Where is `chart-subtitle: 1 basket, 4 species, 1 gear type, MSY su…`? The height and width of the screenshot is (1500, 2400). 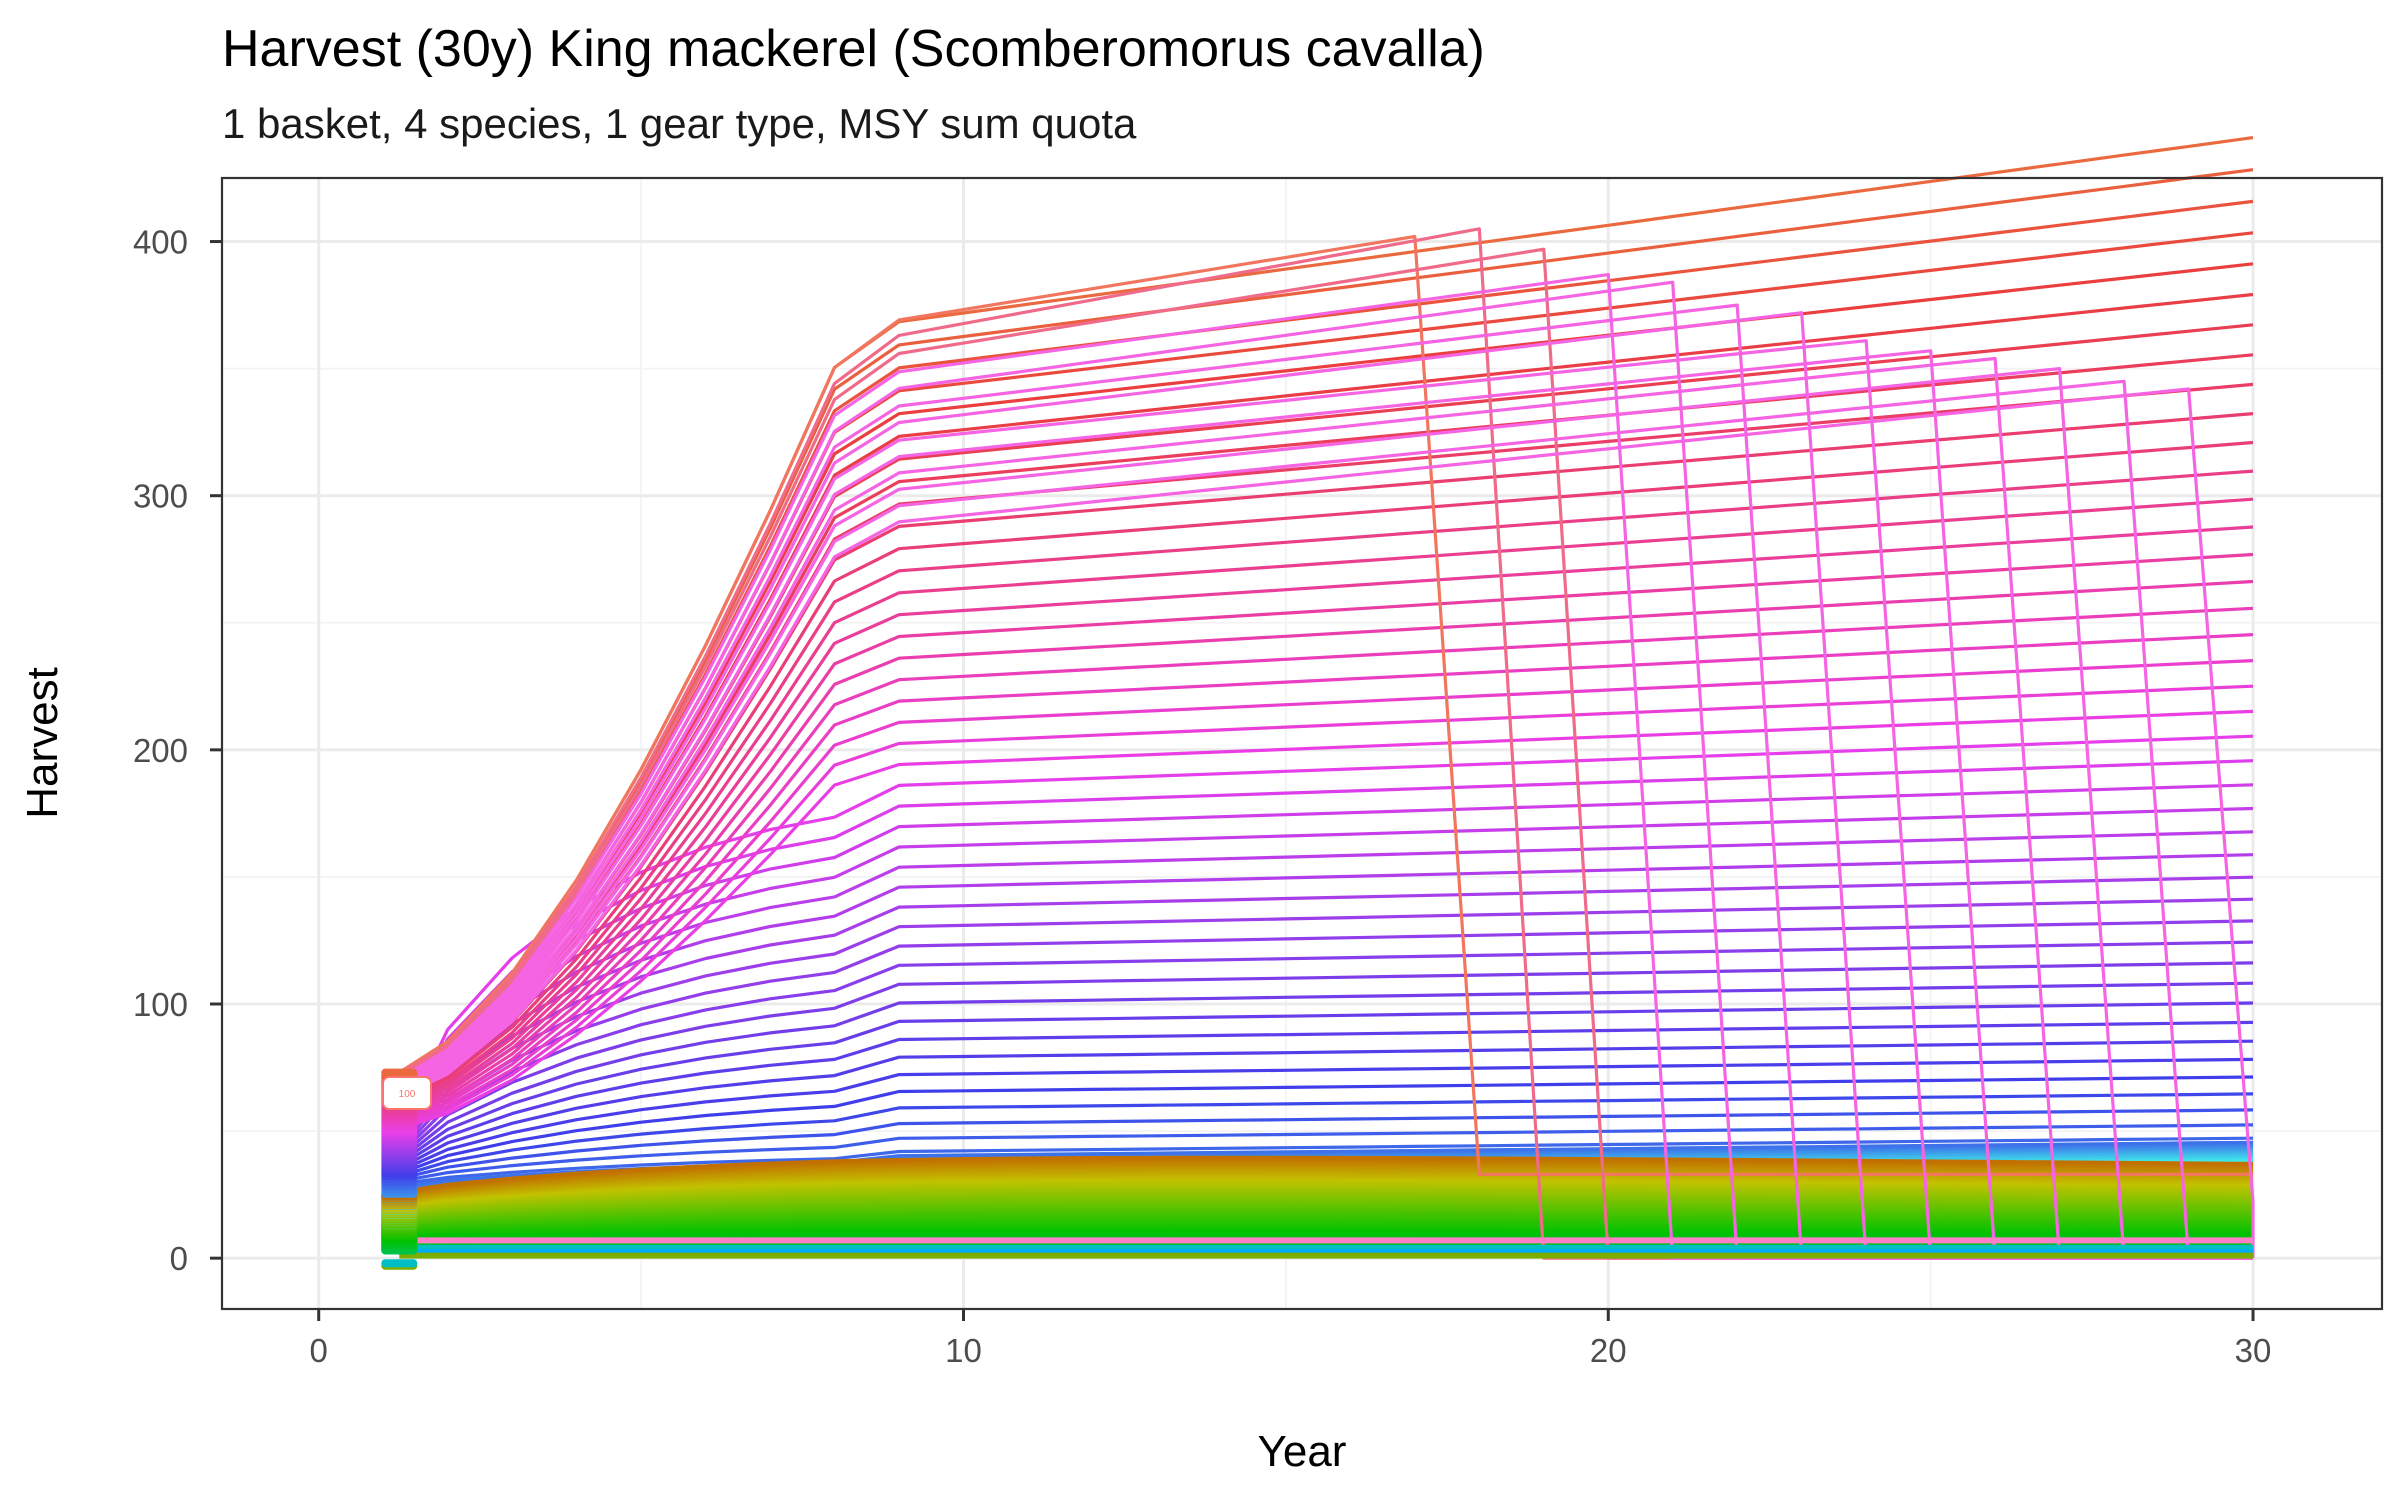
chart-subtitle: 1 basket, 4 species, 1 gear type, MSY su… is located at coordinates (679, 123).